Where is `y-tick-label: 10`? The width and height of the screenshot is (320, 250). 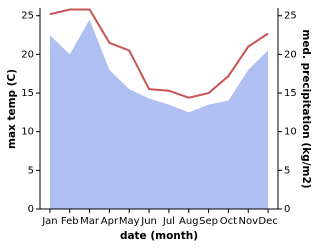 y-tick-label: 10 is located at coordinates (27, 132).